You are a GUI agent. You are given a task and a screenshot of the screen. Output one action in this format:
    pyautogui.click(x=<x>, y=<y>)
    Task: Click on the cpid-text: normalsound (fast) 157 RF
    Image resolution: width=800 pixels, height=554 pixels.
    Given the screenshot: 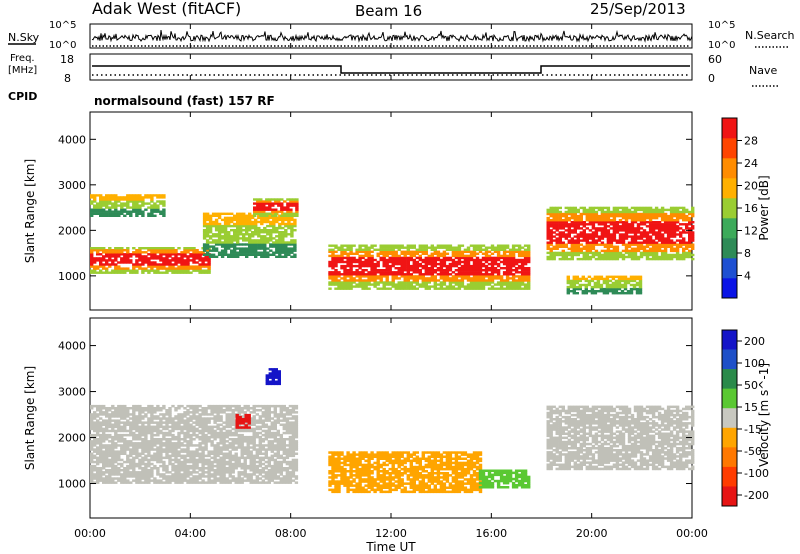 What is the action you would take?
    pyautogui.click(x=184, y=101)
    